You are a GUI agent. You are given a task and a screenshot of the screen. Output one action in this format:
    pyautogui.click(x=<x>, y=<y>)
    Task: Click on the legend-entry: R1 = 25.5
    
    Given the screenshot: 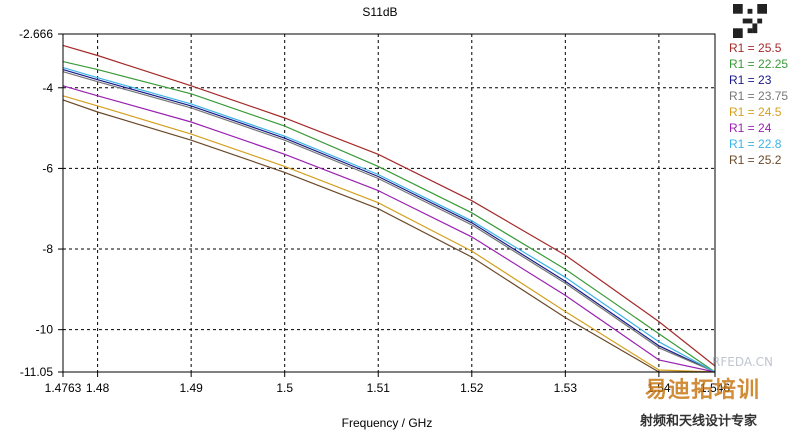 What is the action you would take?
    pyautogui.click(x=755, y=48)
    